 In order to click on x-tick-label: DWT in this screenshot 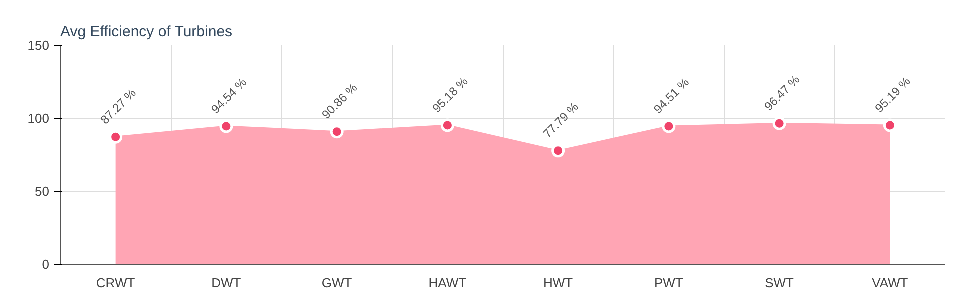, I will do `click(227, 283)`.